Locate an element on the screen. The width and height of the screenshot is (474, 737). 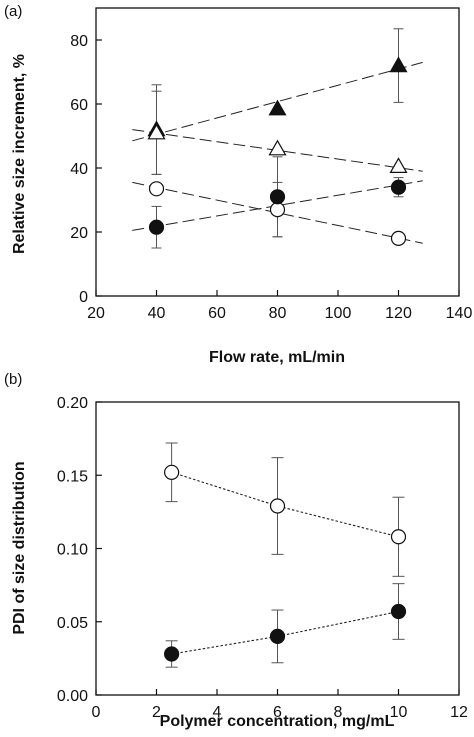
panel-b-y-tick-label: 0.05 is located at coordinates (72, 623).